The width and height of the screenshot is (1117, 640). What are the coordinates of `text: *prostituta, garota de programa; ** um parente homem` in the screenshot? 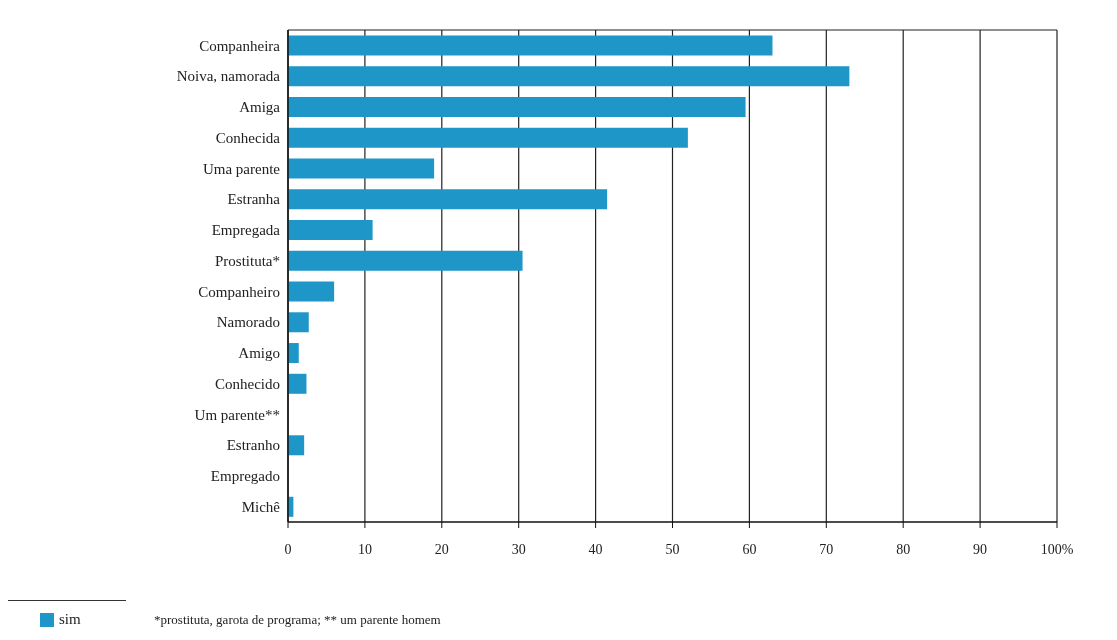 It's located at (297, 620).